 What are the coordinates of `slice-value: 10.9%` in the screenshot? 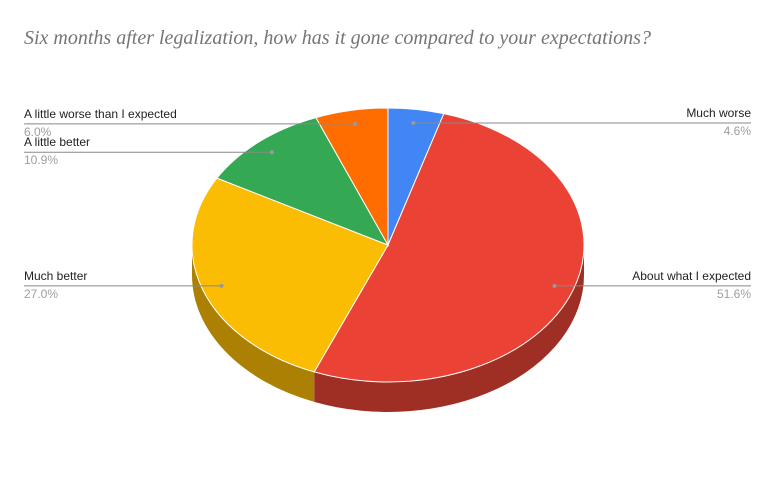 It's located at (41, 160).